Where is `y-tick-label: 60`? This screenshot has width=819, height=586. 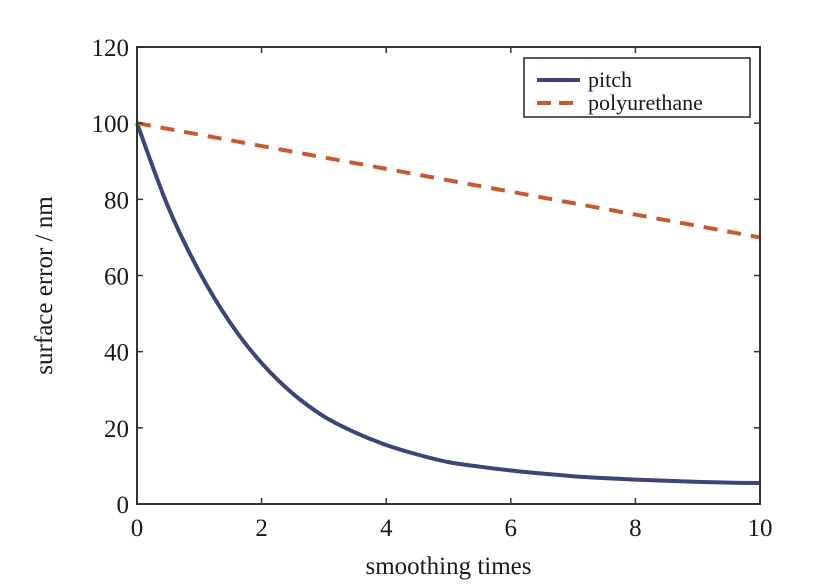 y-tick-label: 60 is located at coordinates (116, 277).